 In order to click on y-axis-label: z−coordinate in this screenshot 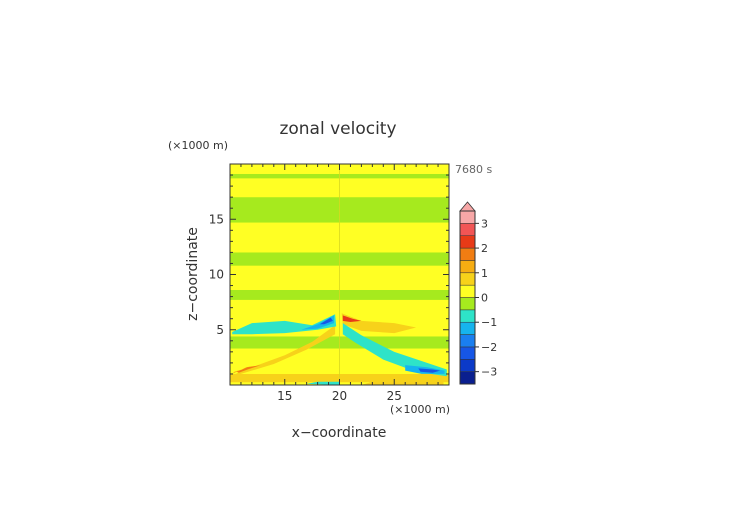, I will do `click(193, 274)`.